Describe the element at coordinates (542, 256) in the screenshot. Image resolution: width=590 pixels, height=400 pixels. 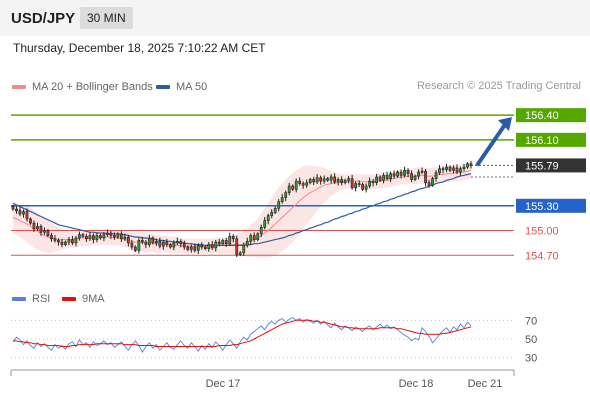
I see `level-label-4: 154.70` at that location.